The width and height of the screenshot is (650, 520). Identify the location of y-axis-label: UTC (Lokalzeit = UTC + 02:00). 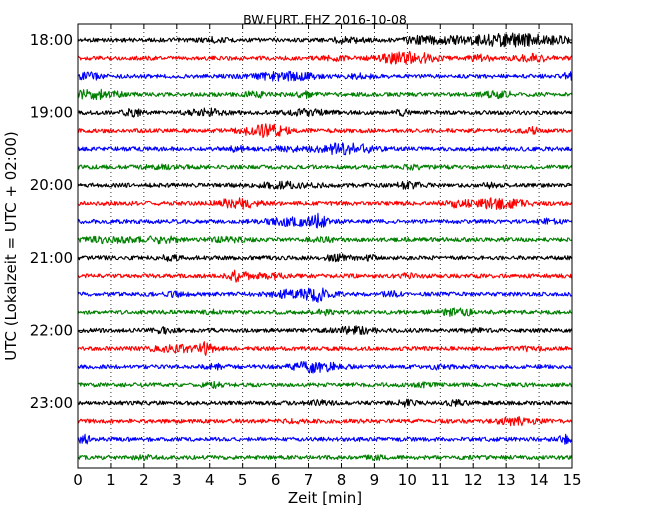
(11, 246).